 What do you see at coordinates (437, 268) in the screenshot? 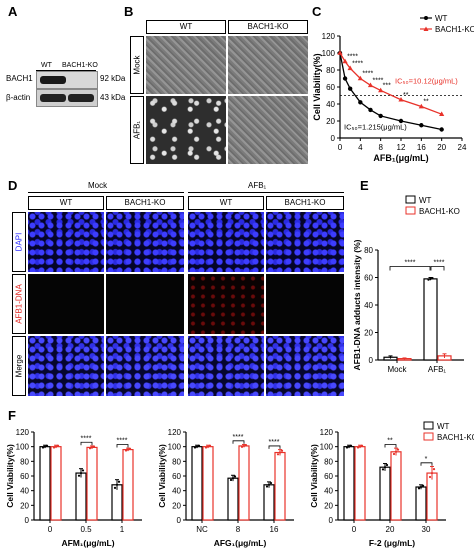
I see `significance-bracket` at bounding box center [437, 268].